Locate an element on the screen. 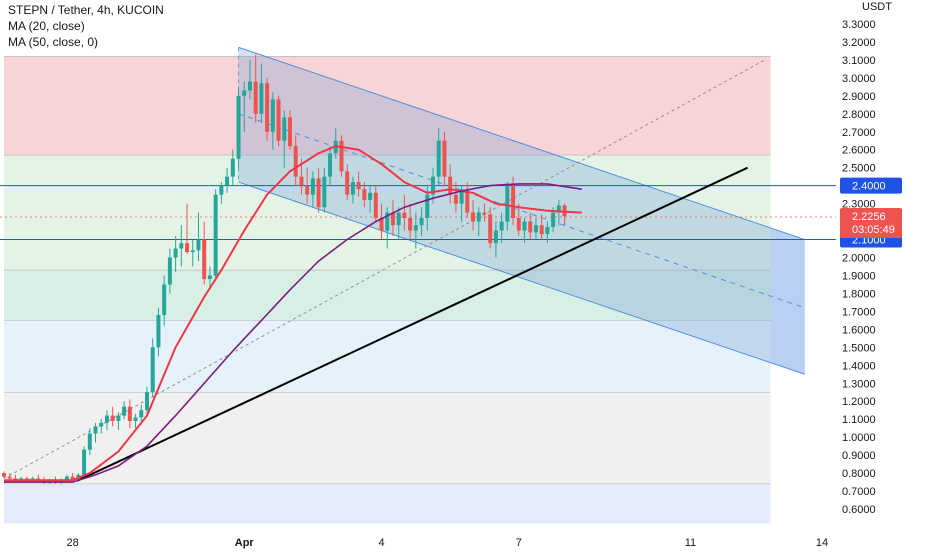 This screenshot has width=932, height=555. price-tag-label: 2.4000 is located at coordinates (869, 187).